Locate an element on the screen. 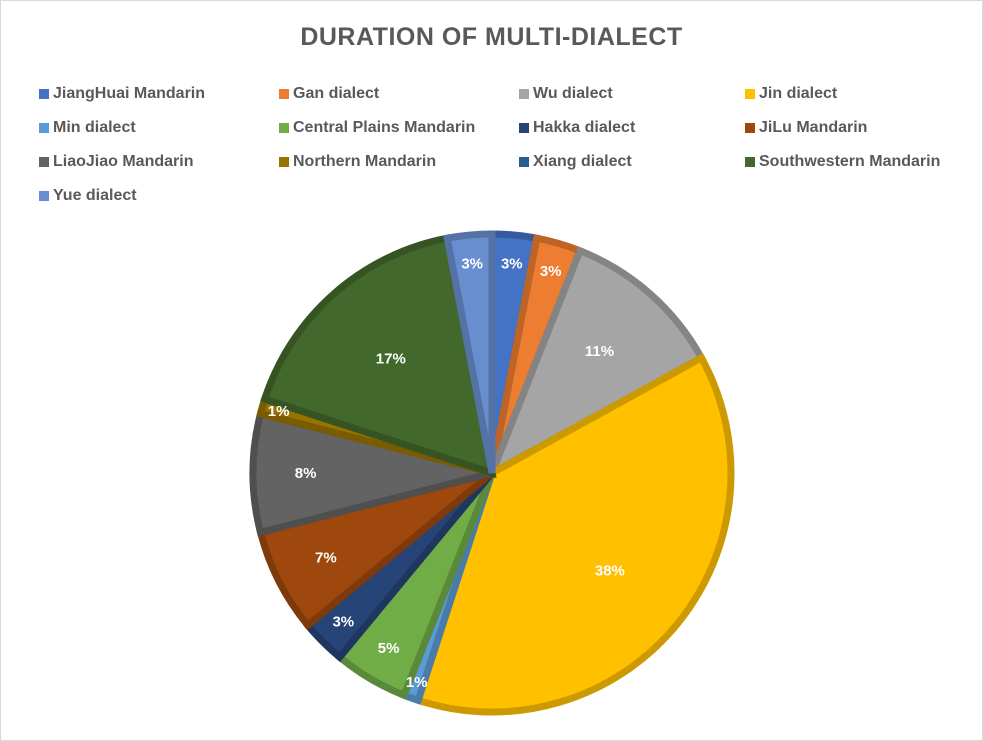 This screenshot has height=741, width=983. legend-item-liaojiao-mandarin: LiaoJiao Mandarin is located at coordinates (159, 162).